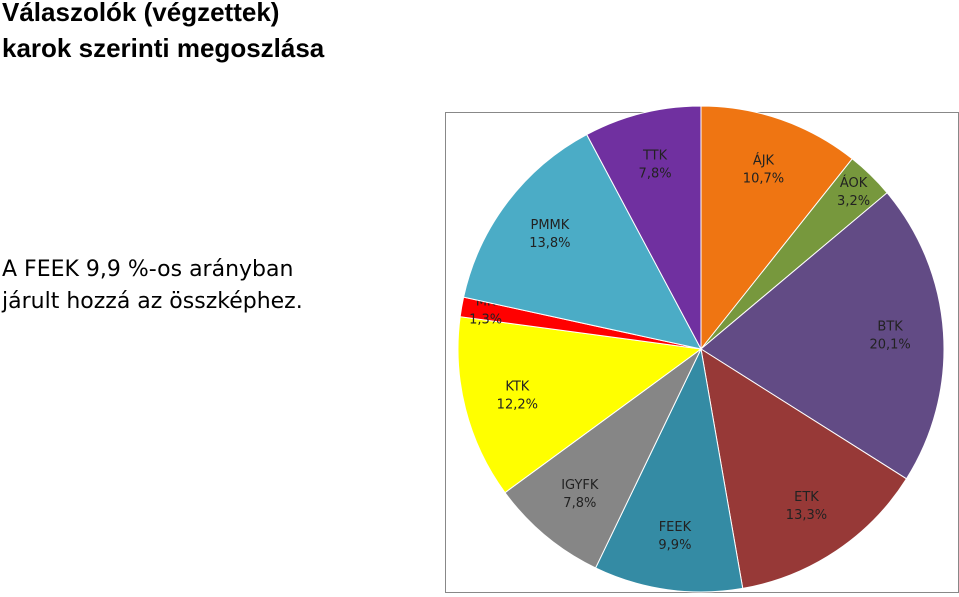 The width and height of the screenshot is (959, 597). Describe the element at coordinates (890, 327) in the screenshot. I see `slice-label: BTK` at that location.